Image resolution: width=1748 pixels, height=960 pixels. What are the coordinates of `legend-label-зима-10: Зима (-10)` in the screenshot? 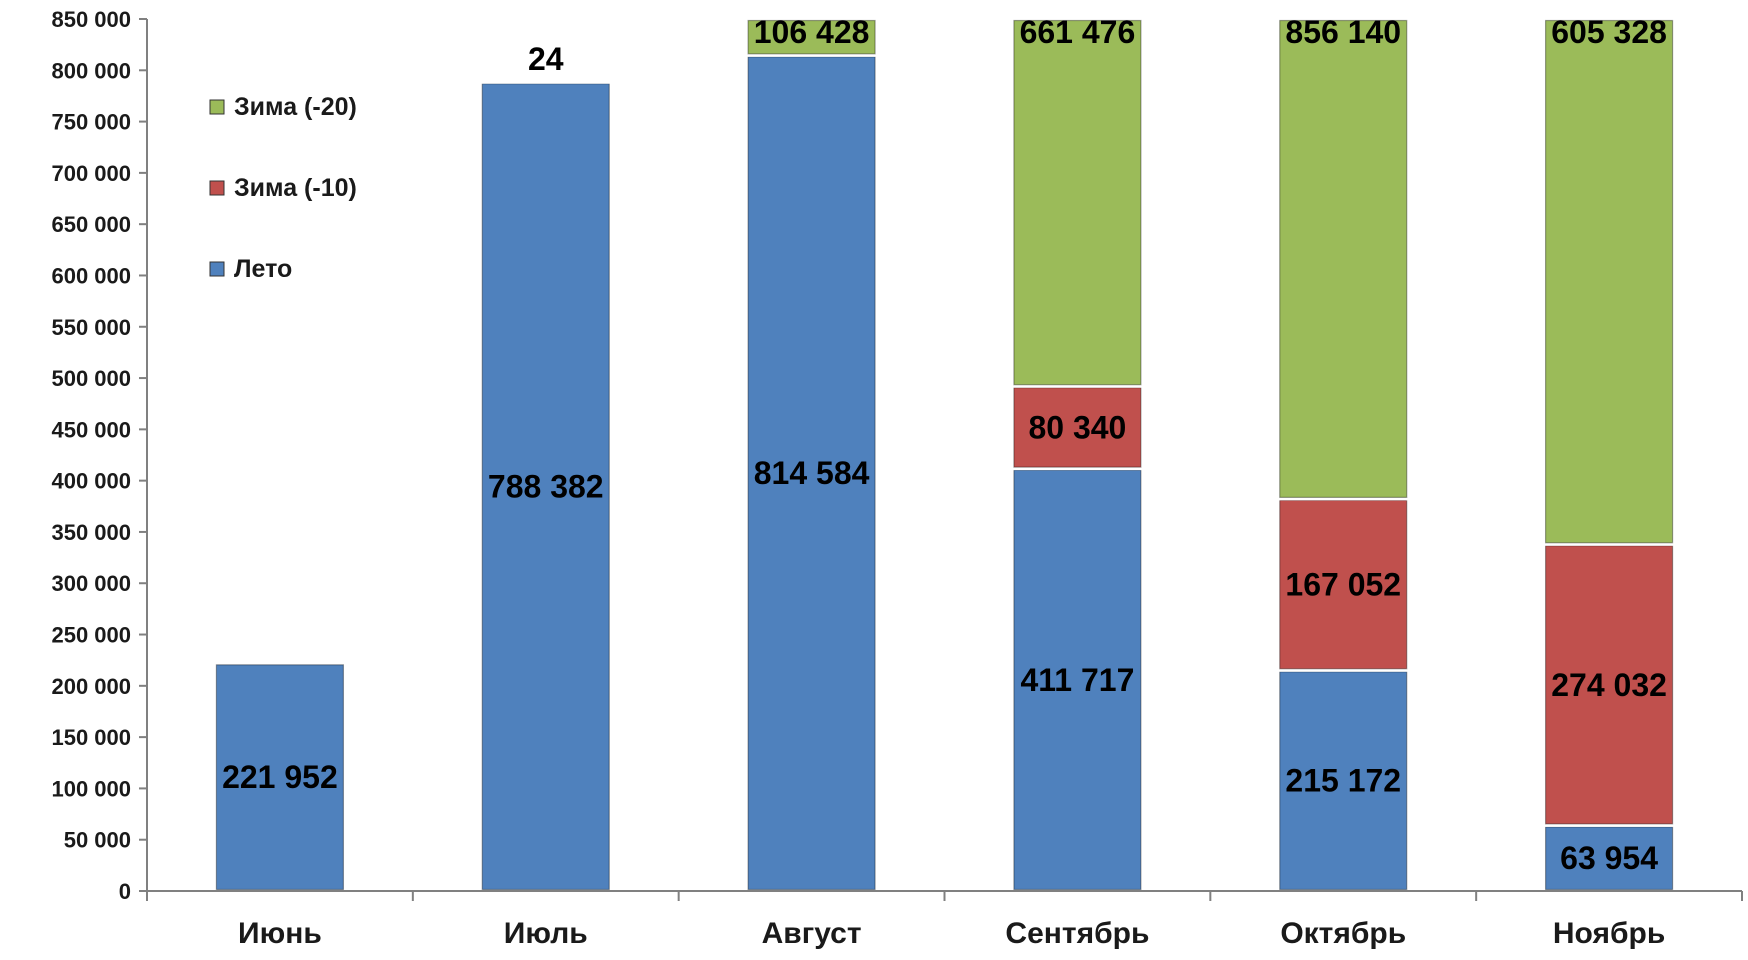 It's located at (295, 188).